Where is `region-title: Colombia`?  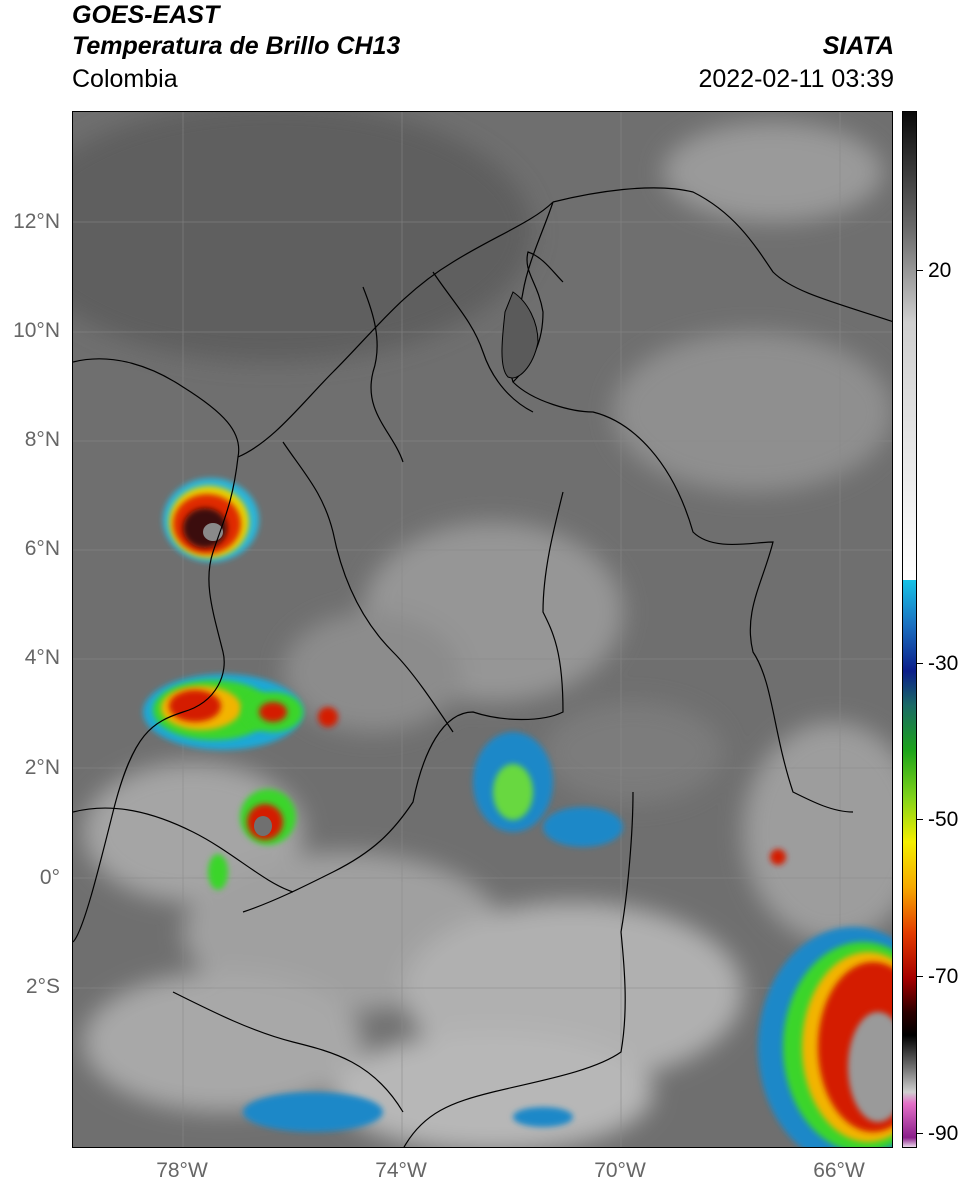 region-title: Colombia is located at coordinates (125, 79).